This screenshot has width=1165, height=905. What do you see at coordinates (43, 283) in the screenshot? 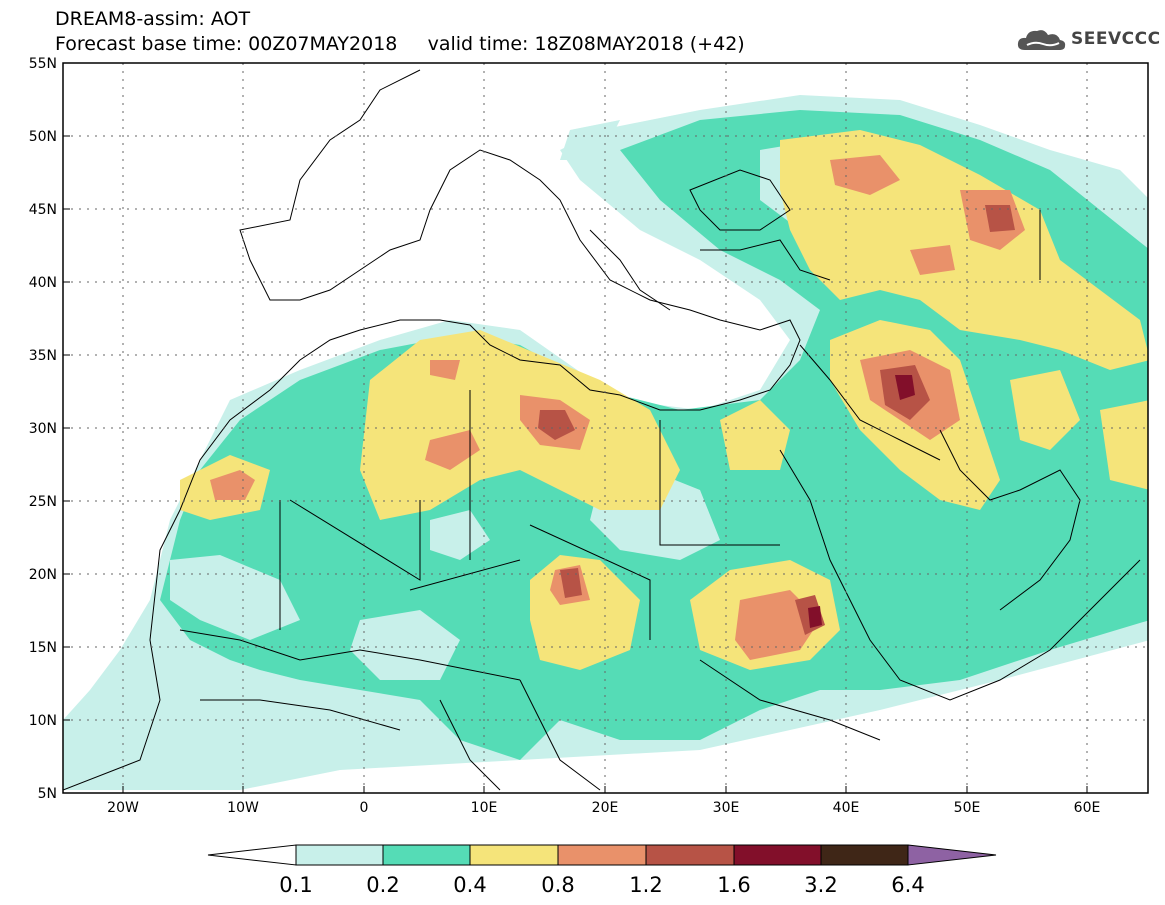
I see `lat-label-40n: 40N` at bounding box center [43, 283].